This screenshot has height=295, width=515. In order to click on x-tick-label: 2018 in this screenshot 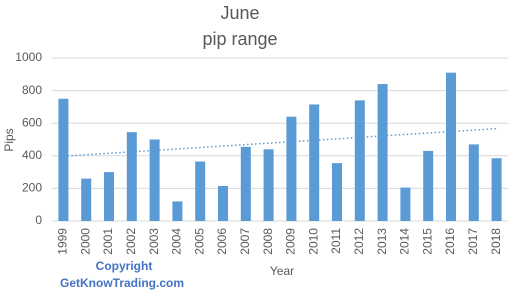, I will do `click(496, 241)`.